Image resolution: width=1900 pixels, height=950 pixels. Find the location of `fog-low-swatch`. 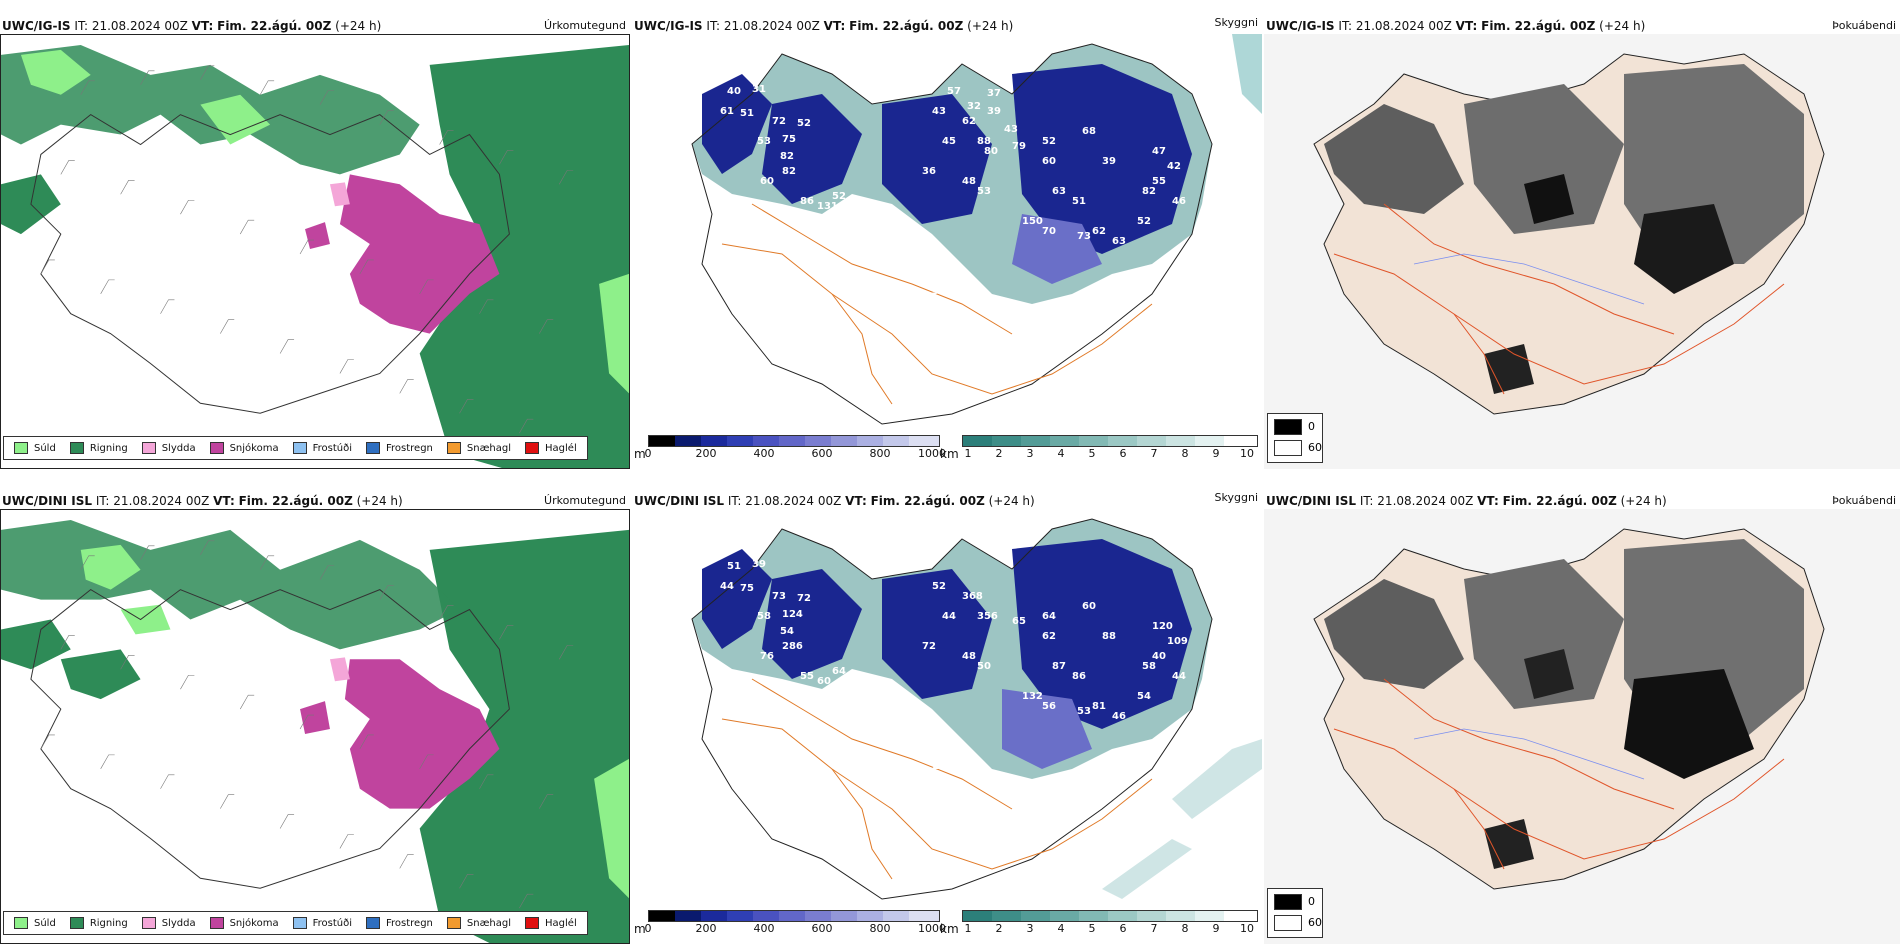

fog-low-swatch is located at coordinates (1288, 427).